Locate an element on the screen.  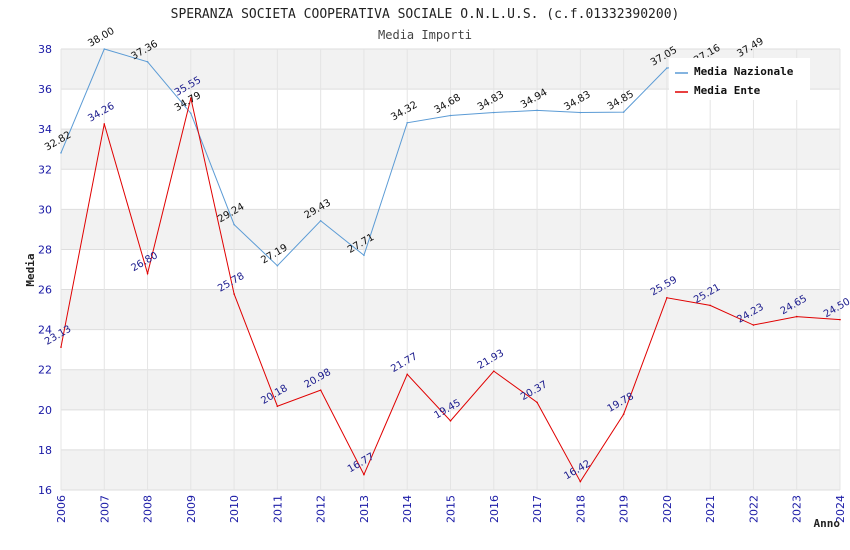
legend-box is located at coordinates (739, 79).